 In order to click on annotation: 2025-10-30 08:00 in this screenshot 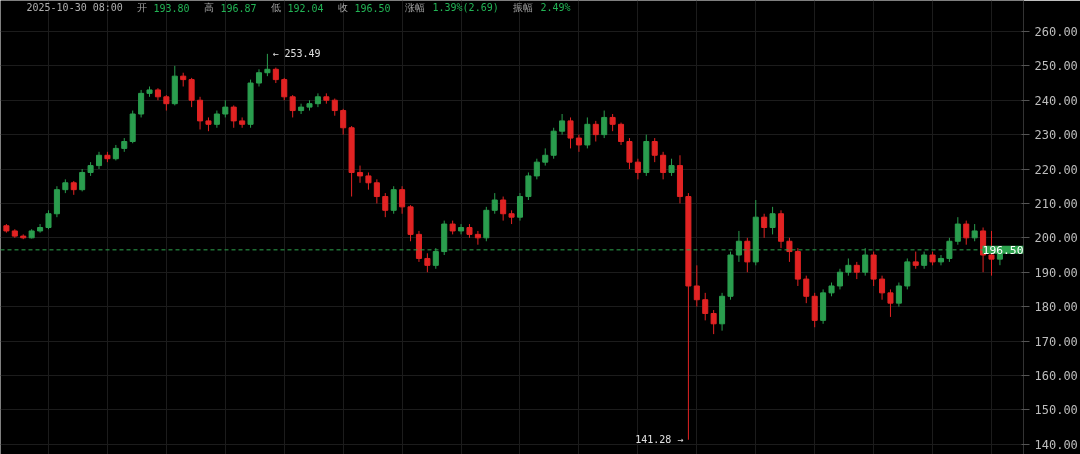, I will do `click(74, 7)`.